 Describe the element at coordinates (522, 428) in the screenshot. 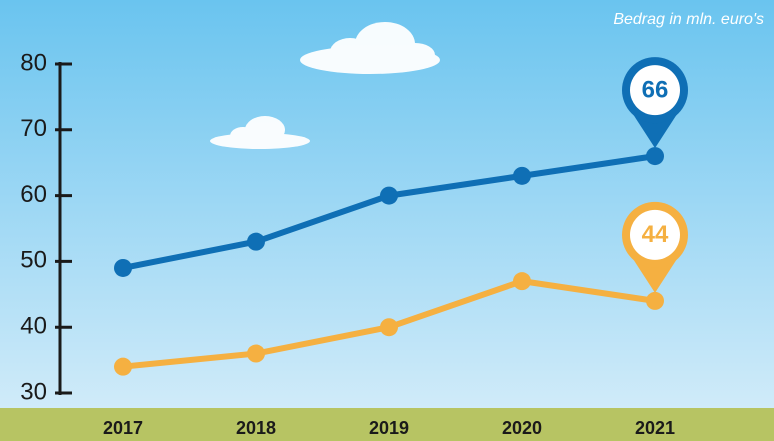

I see `x-tick-label: 2020` at that location.